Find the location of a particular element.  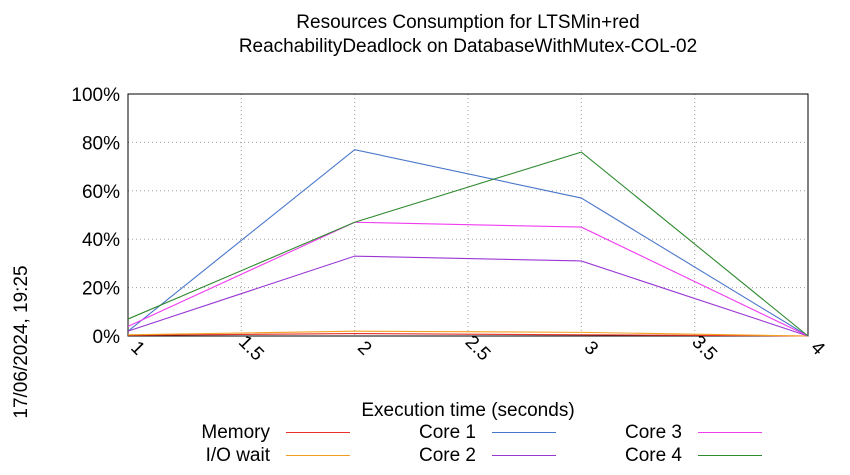

legend-item-core-1: Core 1 is located at coordinates (456, 433).